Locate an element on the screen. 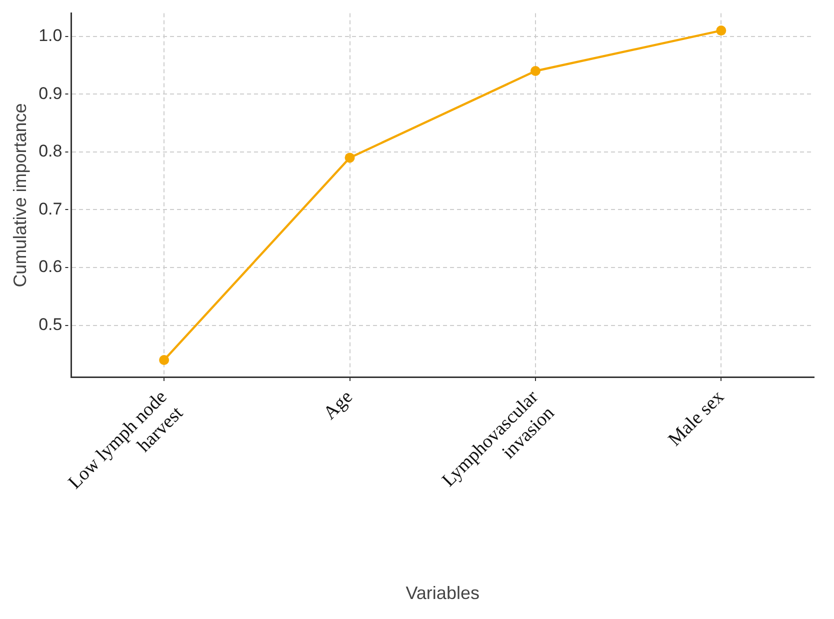 The width and height of the screenshot is (834, 619). y-axis-title: Cumulative importance is located at coordinates (20, 195).